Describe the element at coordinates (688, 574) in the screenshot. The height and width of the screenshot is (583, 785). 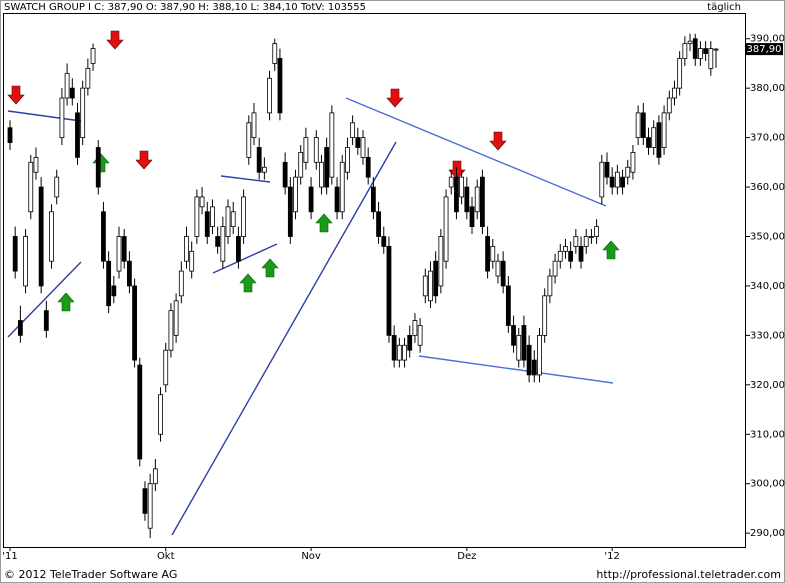
I see `source-url: http://professional.teletrader.com` at that location.